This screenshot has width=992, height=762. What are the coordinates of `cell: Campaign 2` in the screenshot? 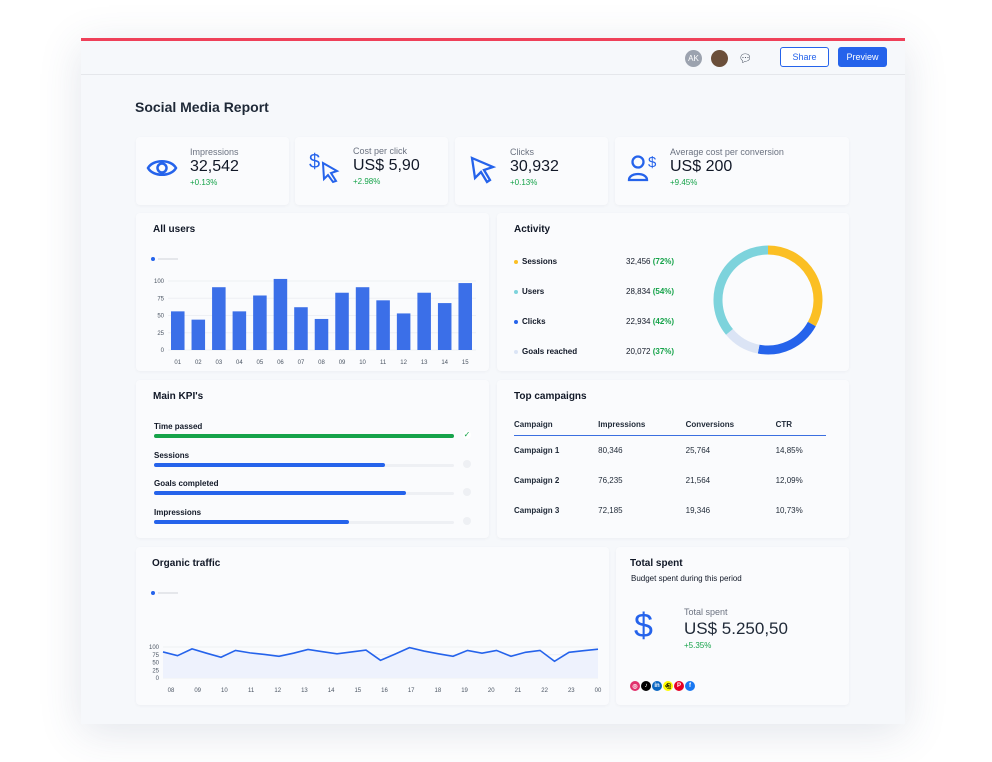 It's located at (537, 480).